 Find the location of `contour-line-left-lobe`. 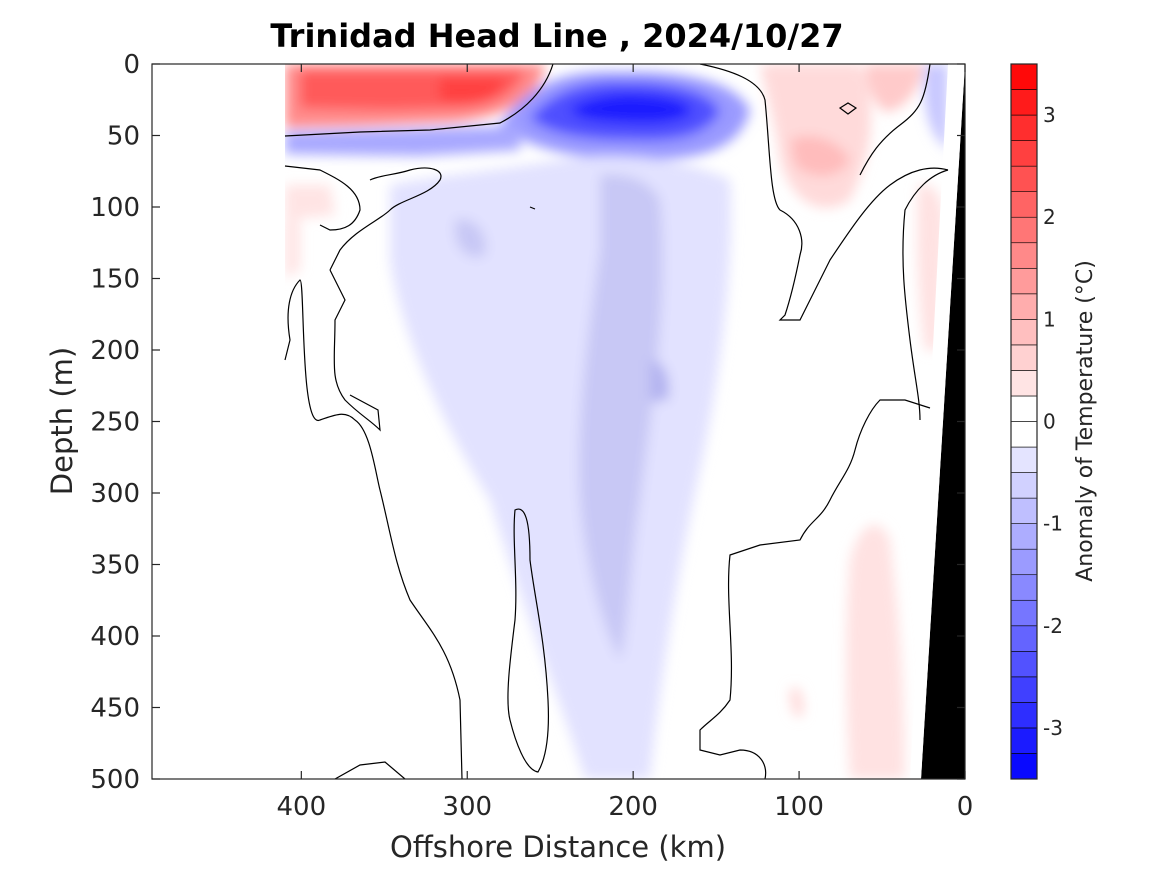

contour-line-left-lobe is located at coordinates (373, 529).